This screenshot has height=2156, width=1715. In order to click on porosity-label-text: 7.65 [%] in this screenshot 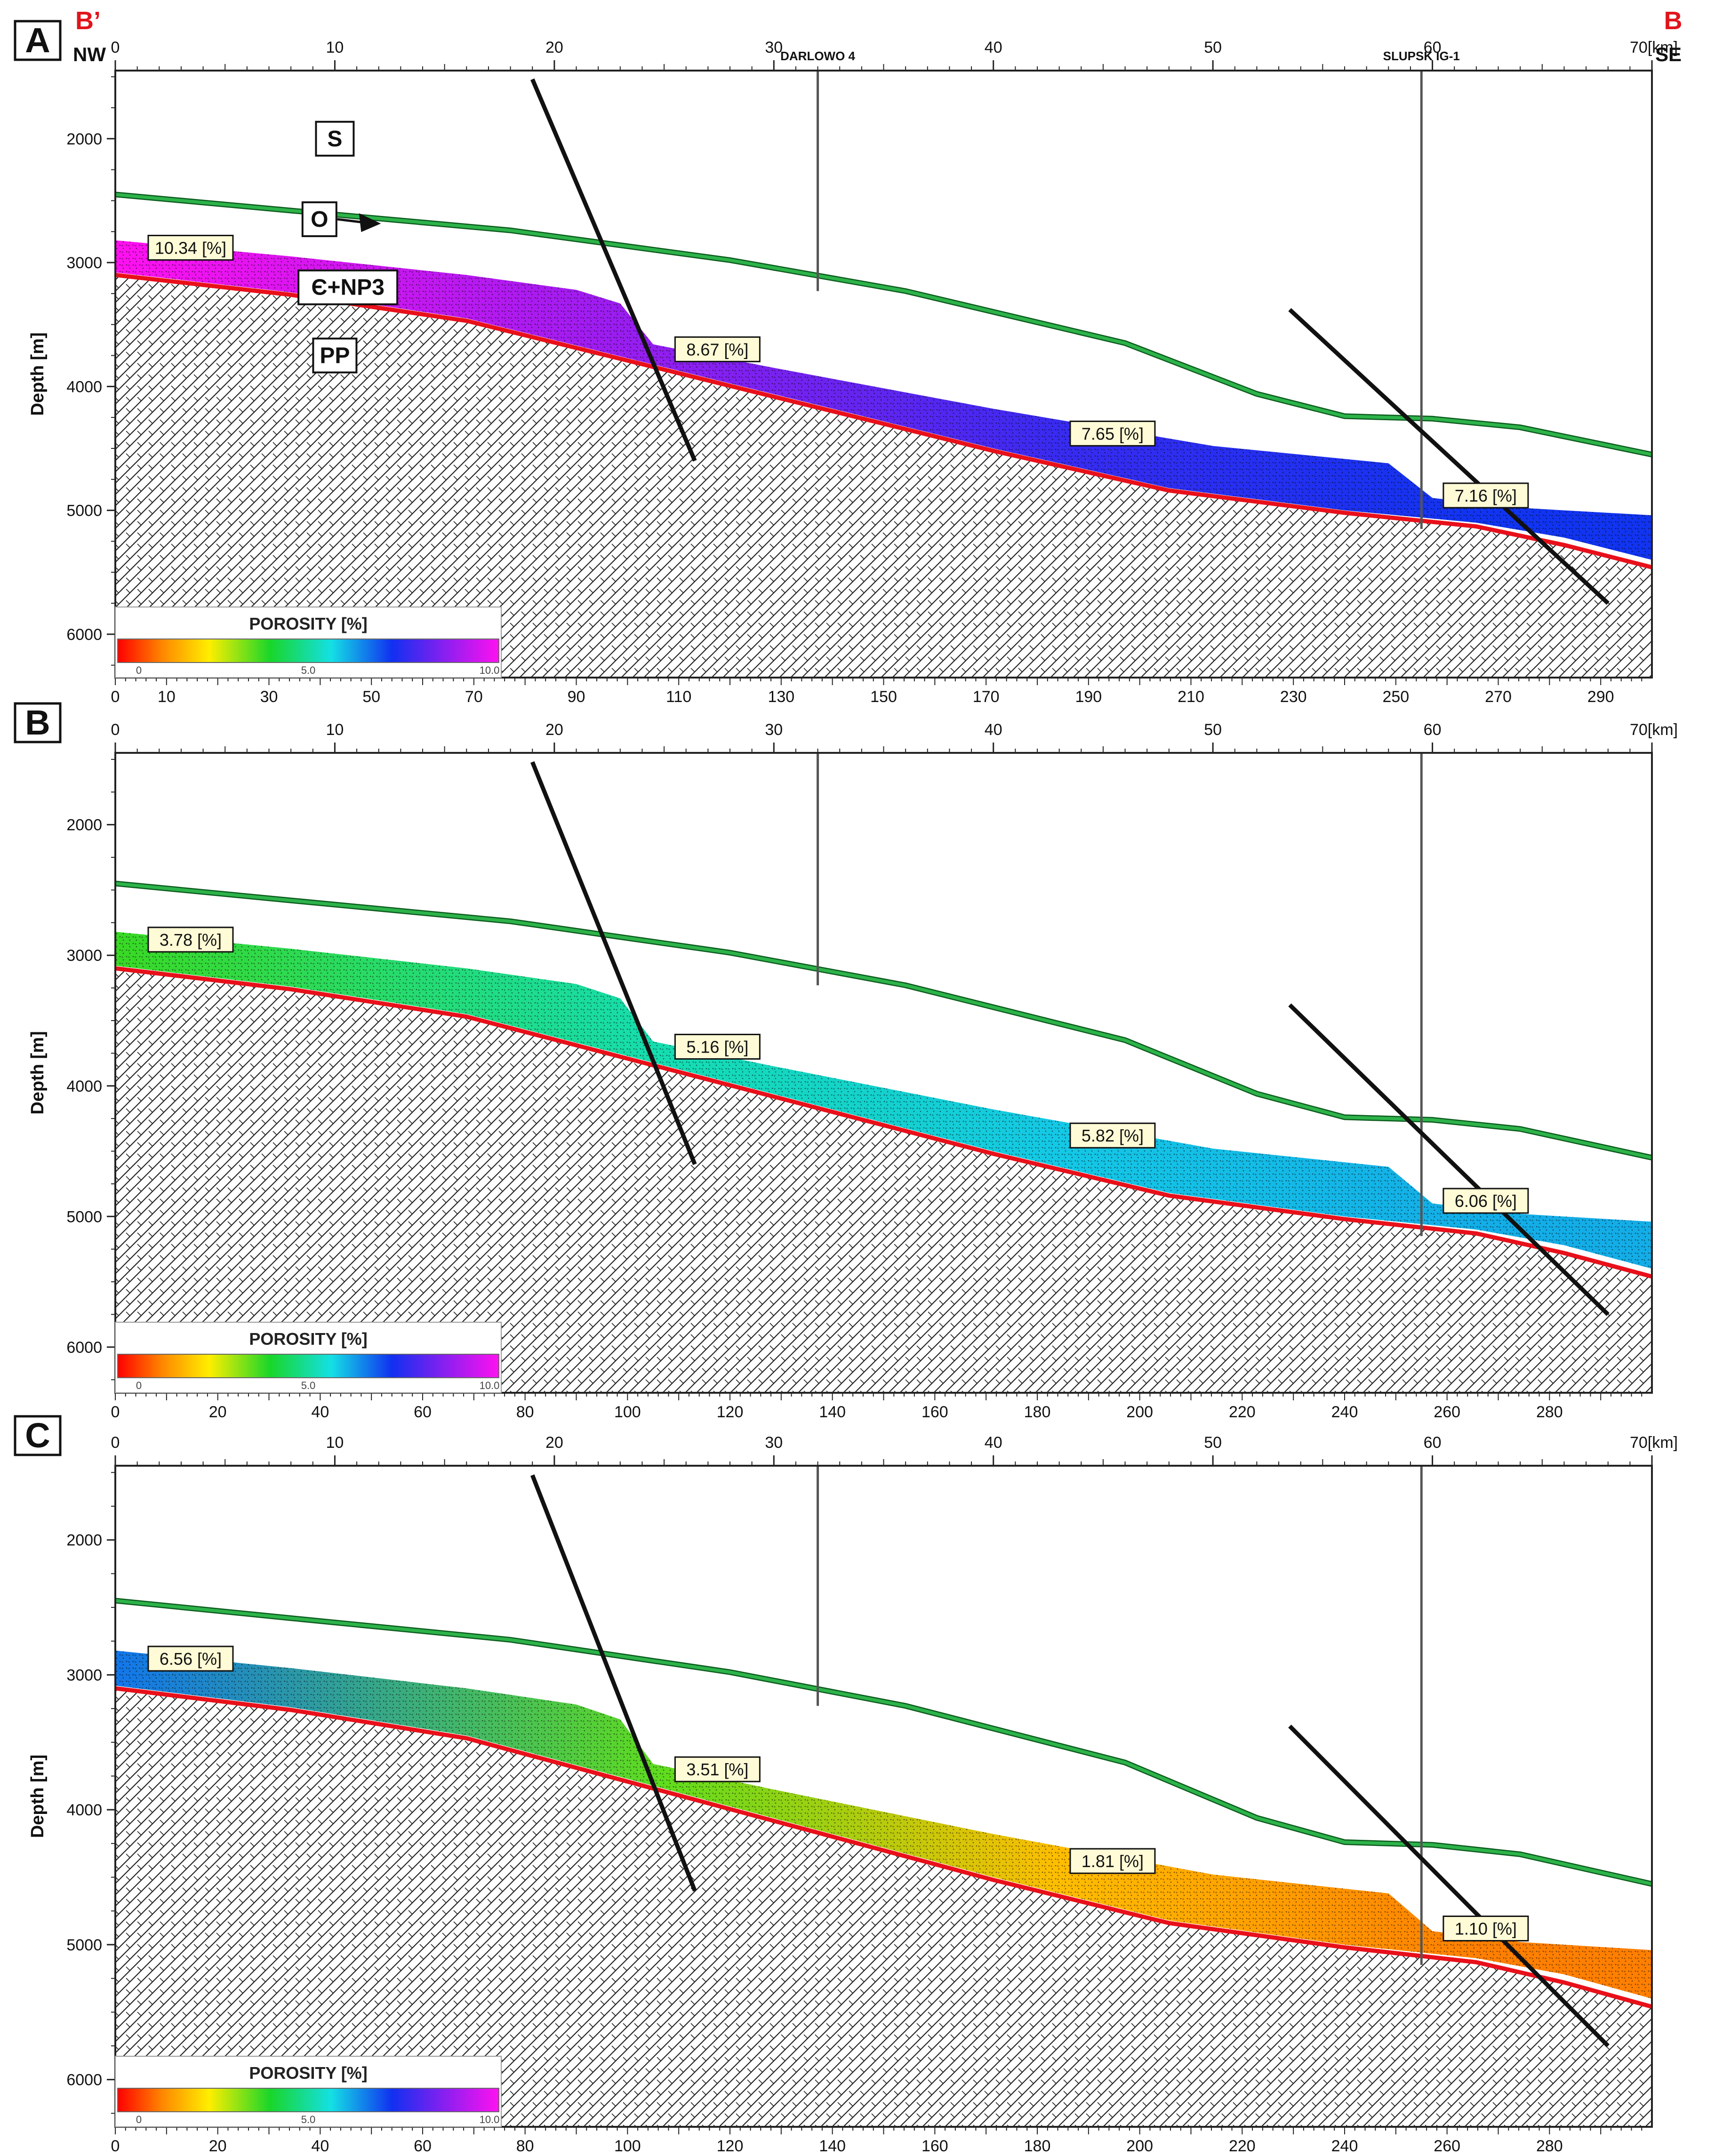, I will do `click(1113, 433)`.